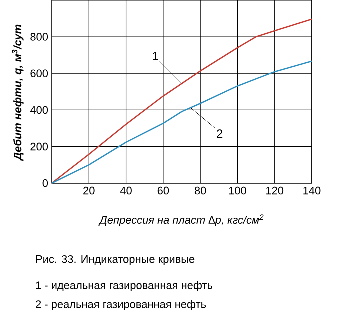 This screenshot has width=343, height=320. Describe the element at coordinates (121, 305) in the screenshot. I see `text: 2 - реальная газированная нефть` at that location.